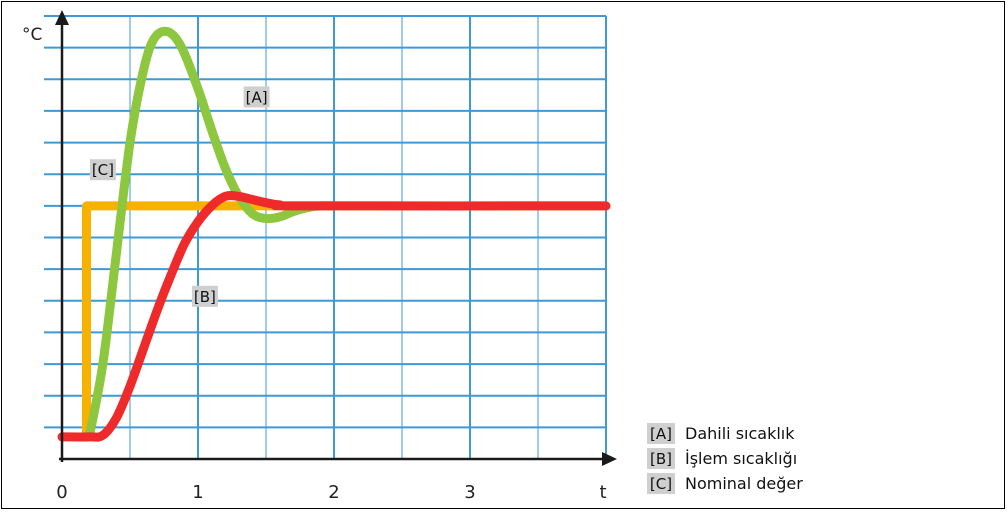  What do you see at coordinates (61, 492) in the screenshot?
I see `x-tick-label: 0` at bounding box center [61, 492].